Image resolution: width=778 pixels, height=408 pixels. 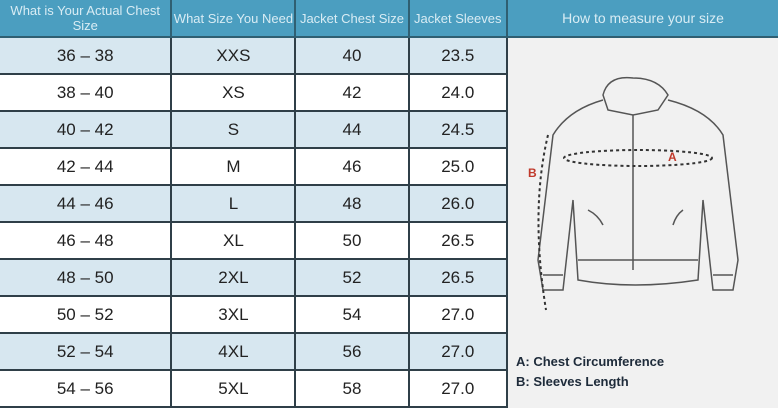 I want to click on marker-a: A, so click(x=672, y=157).